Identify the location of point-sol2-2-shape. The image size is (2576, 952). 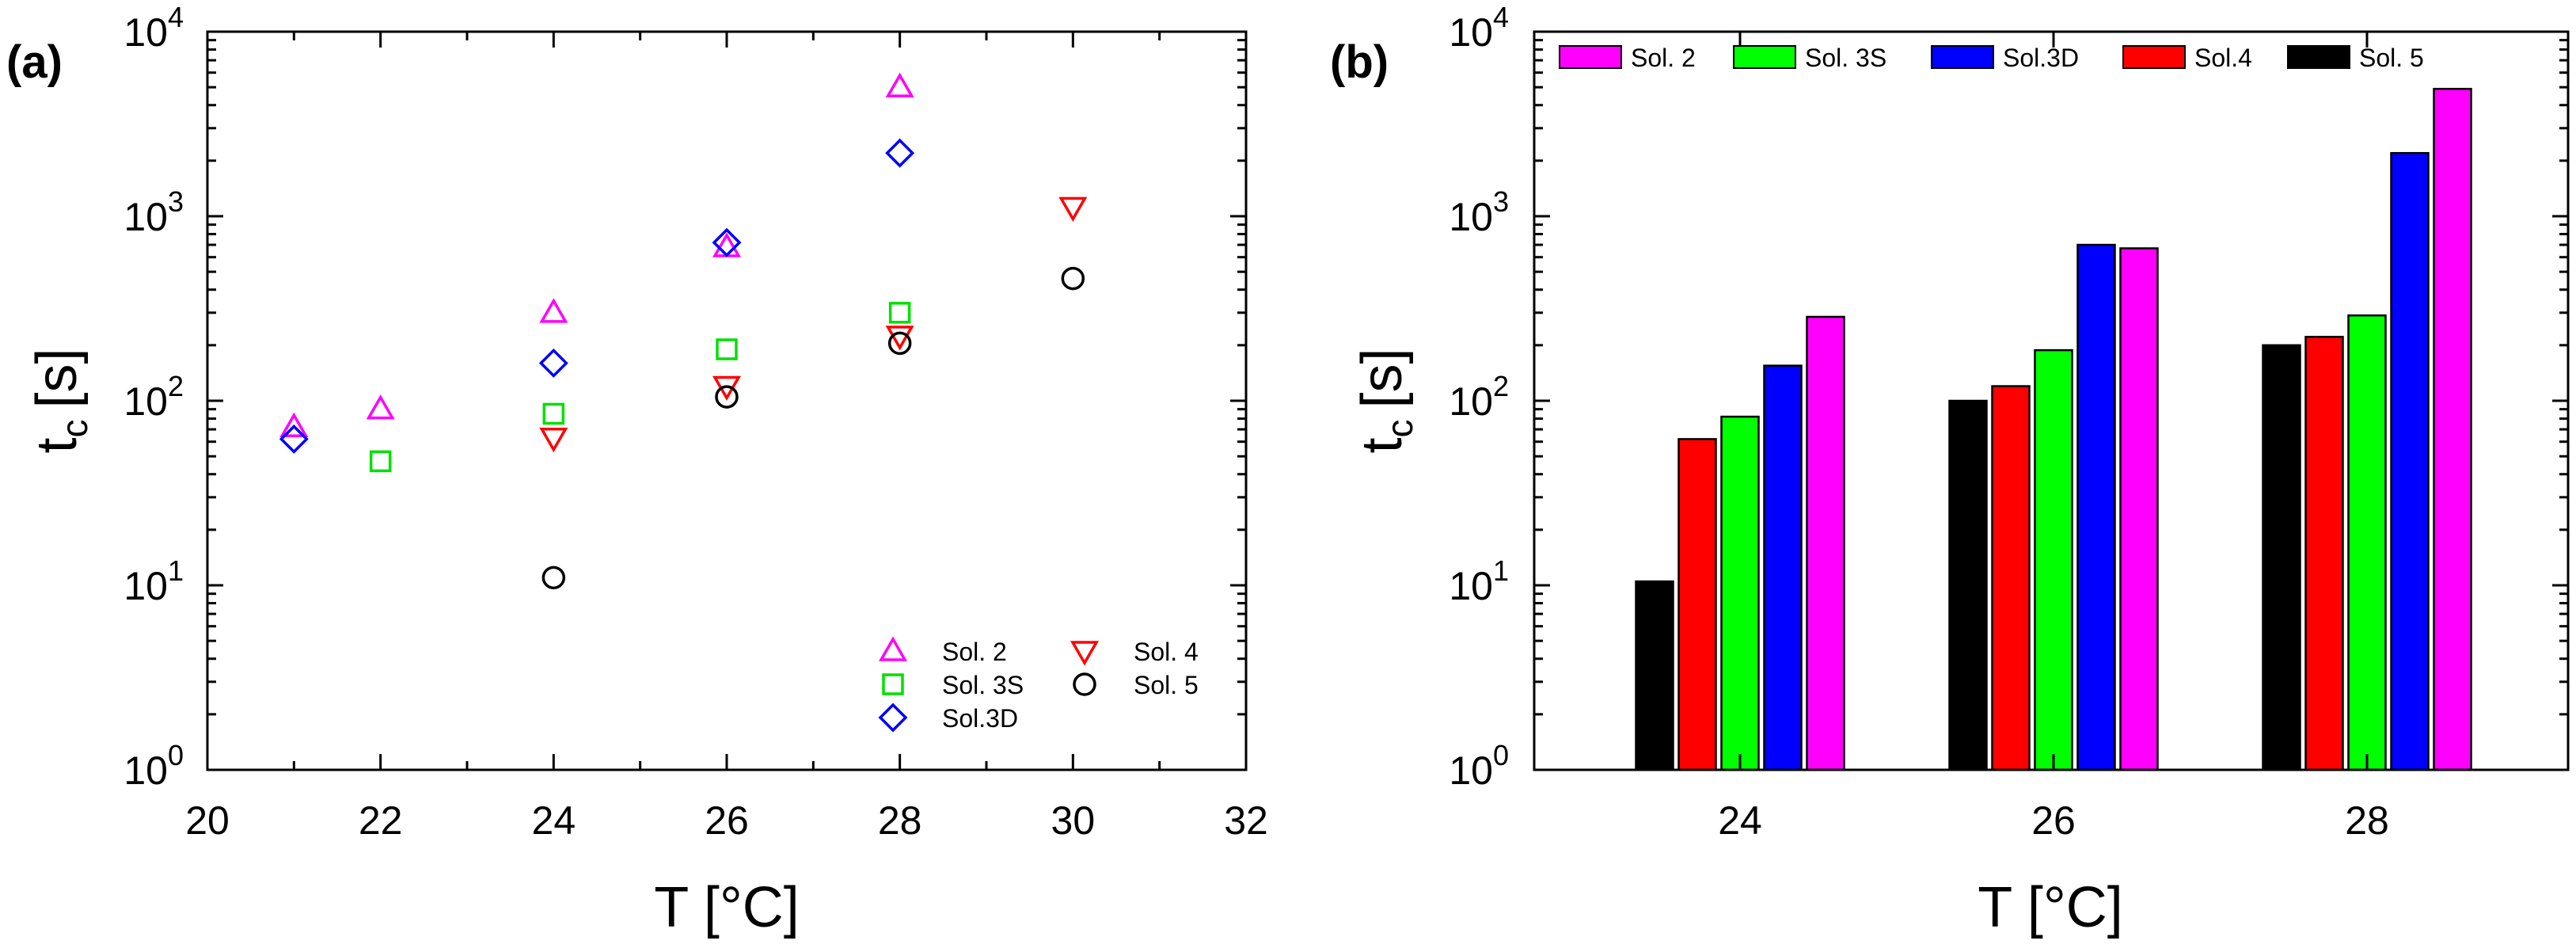
(553, 310).